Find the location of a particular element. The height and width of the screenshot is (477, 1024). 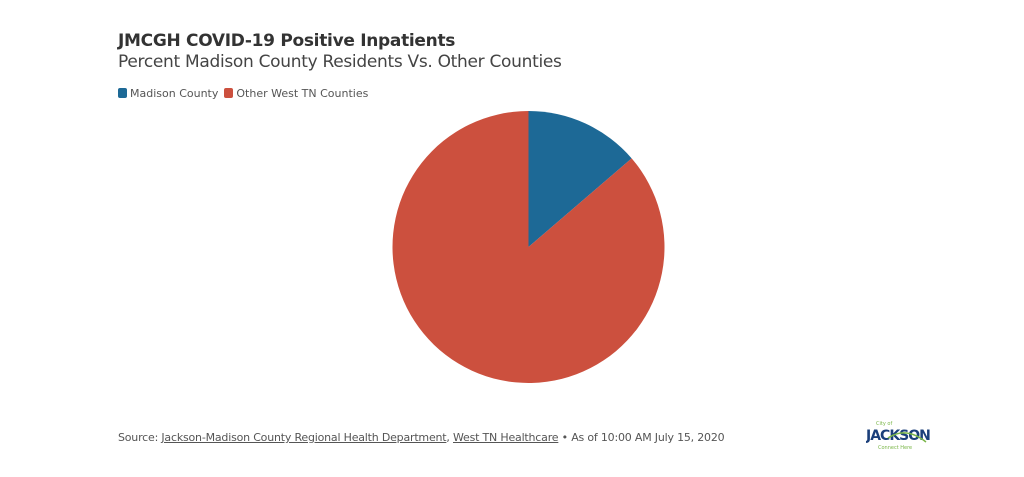

city-of-jackson-logo: City of JACKSON Connect Here is located at coordinates (898, 436).